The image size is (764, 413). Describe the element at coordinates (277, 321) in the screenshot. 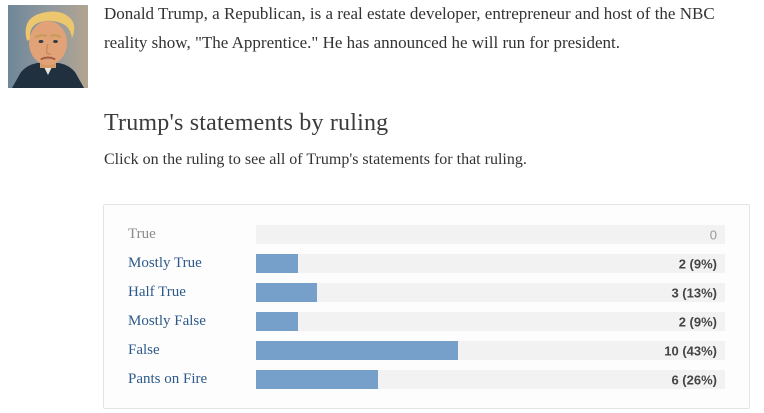

I see `bar-mostly-false` at that location.